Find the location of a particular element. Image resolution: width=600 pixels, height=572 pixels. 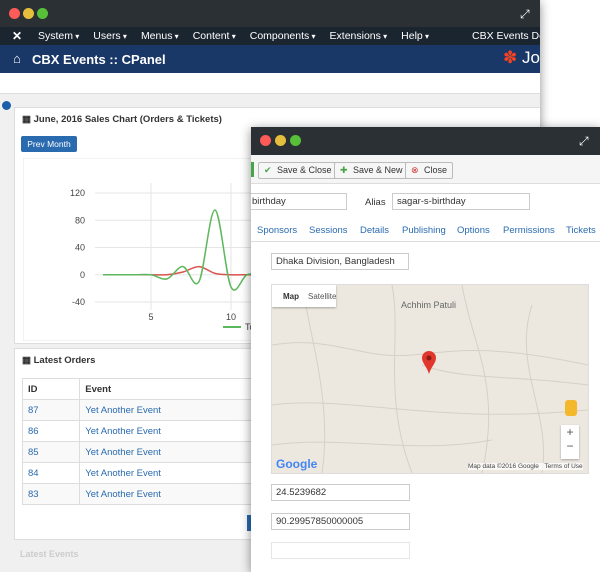

x-tick-label: 10 is located at coordinates (231, 317).